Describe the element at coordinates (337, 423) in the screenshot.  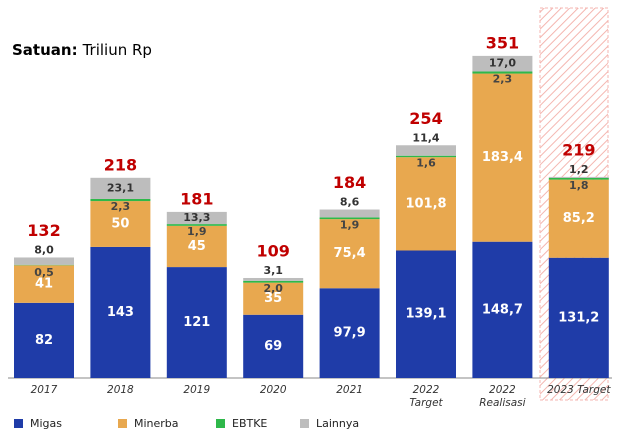
I see `legend-label: Lainnya` at that location.